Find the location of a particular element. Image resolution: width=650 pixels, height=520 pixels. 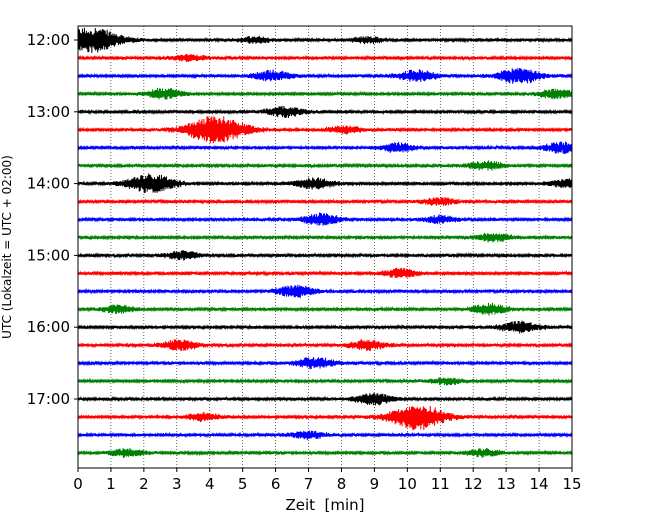

y-tick-label: 14:00 is located at coordinates (48, 184).